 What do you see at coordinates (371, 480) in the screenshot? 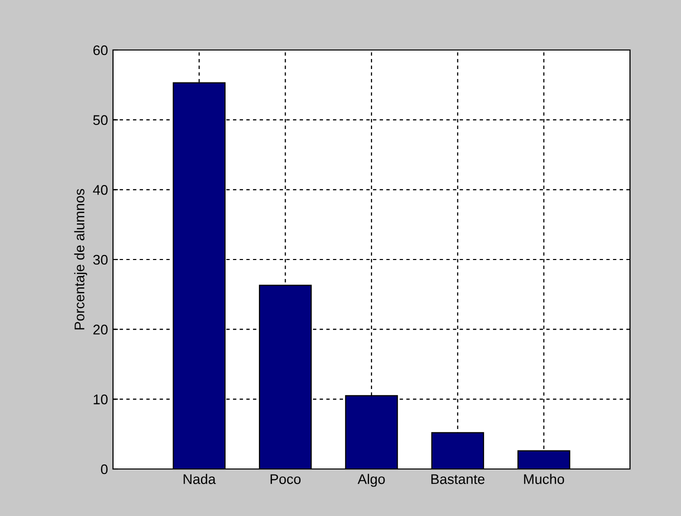
I see `x-tick-label: Algo` at bounding box center [371, 480].